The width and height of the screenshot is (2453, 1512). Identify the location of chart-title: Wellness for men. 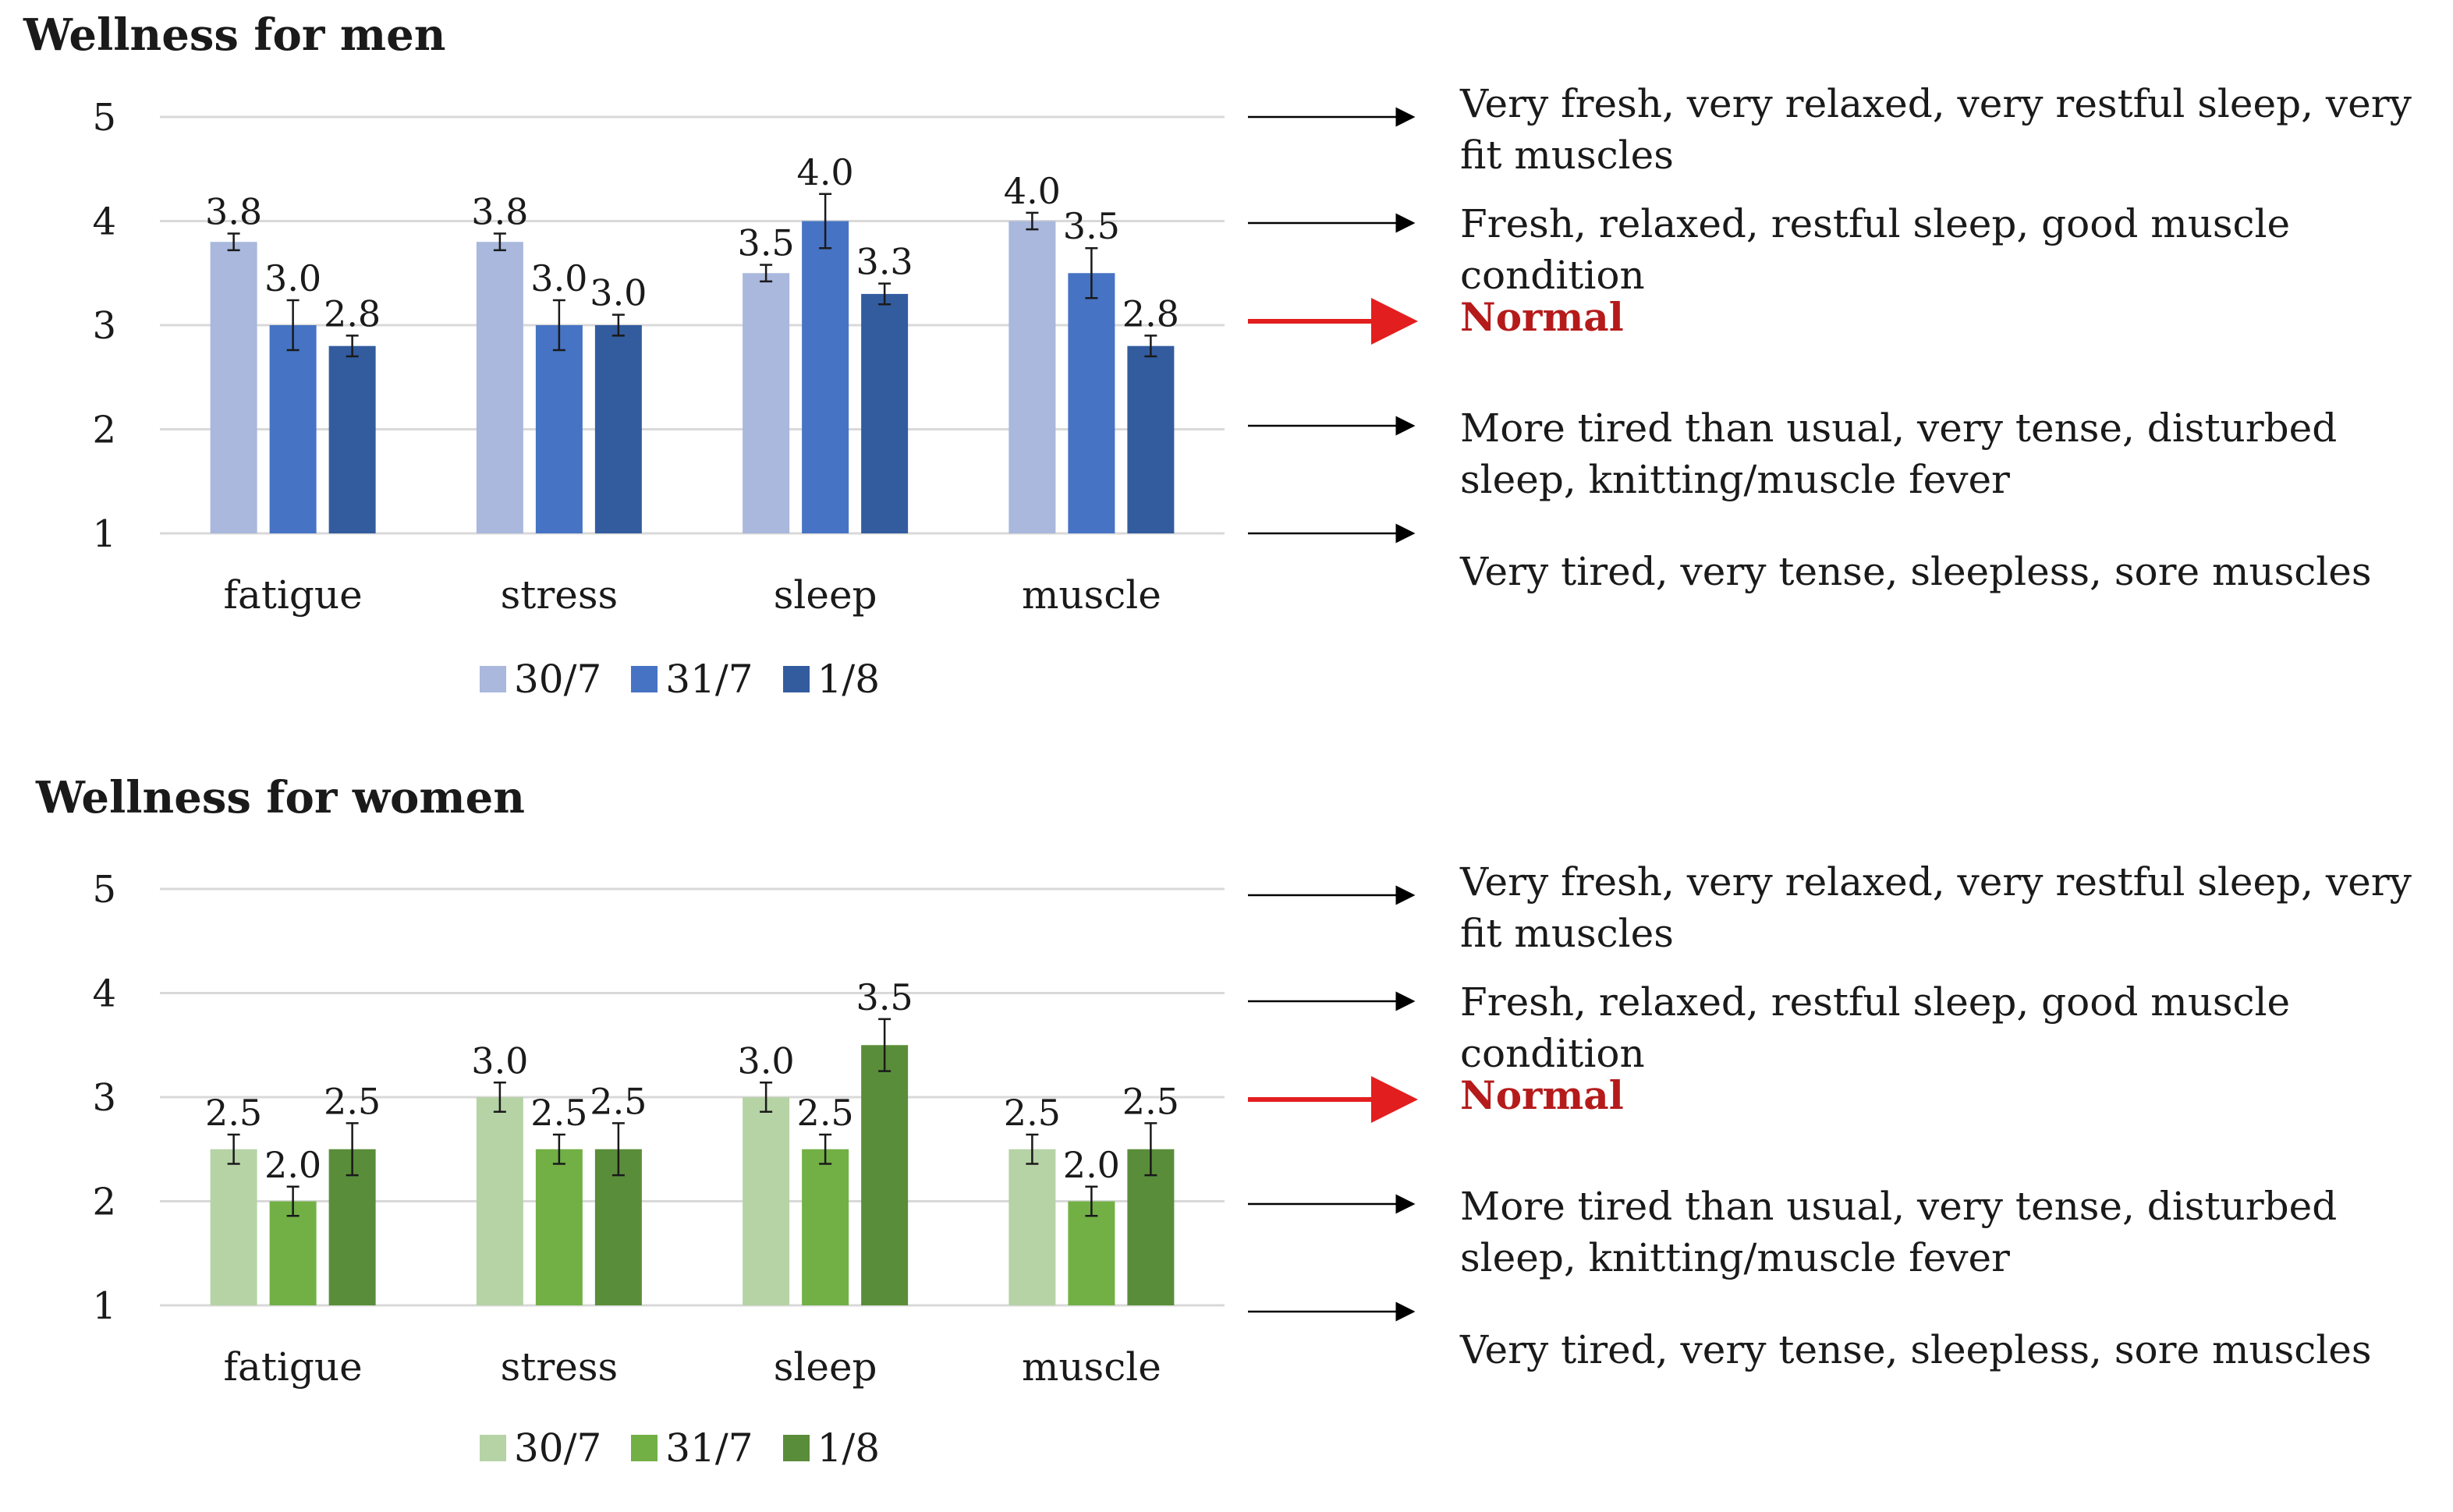
(234, 35).